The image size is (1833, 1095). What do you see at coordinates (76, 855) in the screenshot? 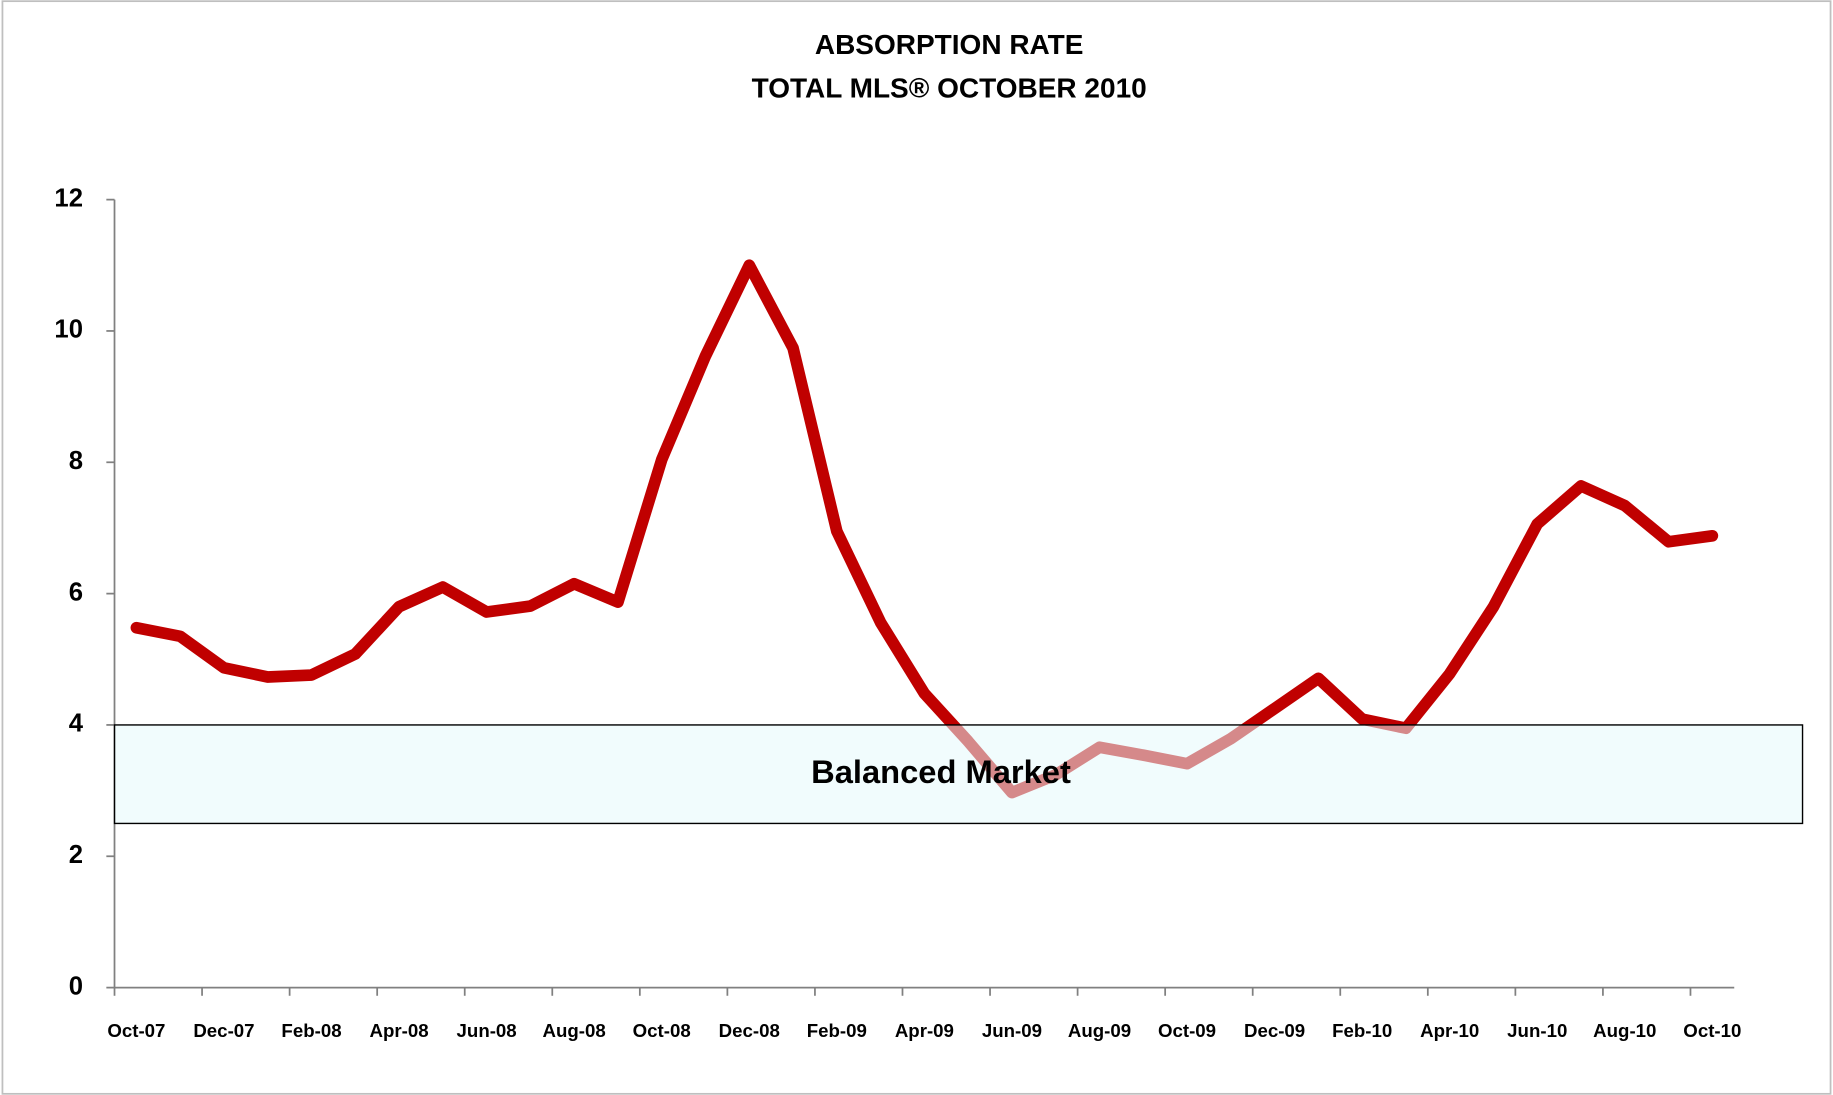
I see `y-tick-label: 2` at bounding box center [76, 855].